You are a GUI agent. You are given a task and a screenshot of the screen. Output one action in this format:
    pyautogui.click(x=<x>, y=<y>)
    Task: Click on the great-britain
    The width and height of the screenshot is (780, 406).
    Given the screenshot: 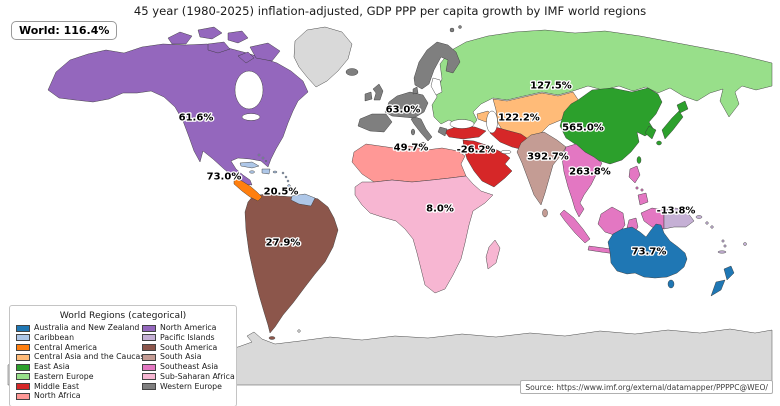 What is the action you would take?
    pyautogui.click(x=378, y=92)
    